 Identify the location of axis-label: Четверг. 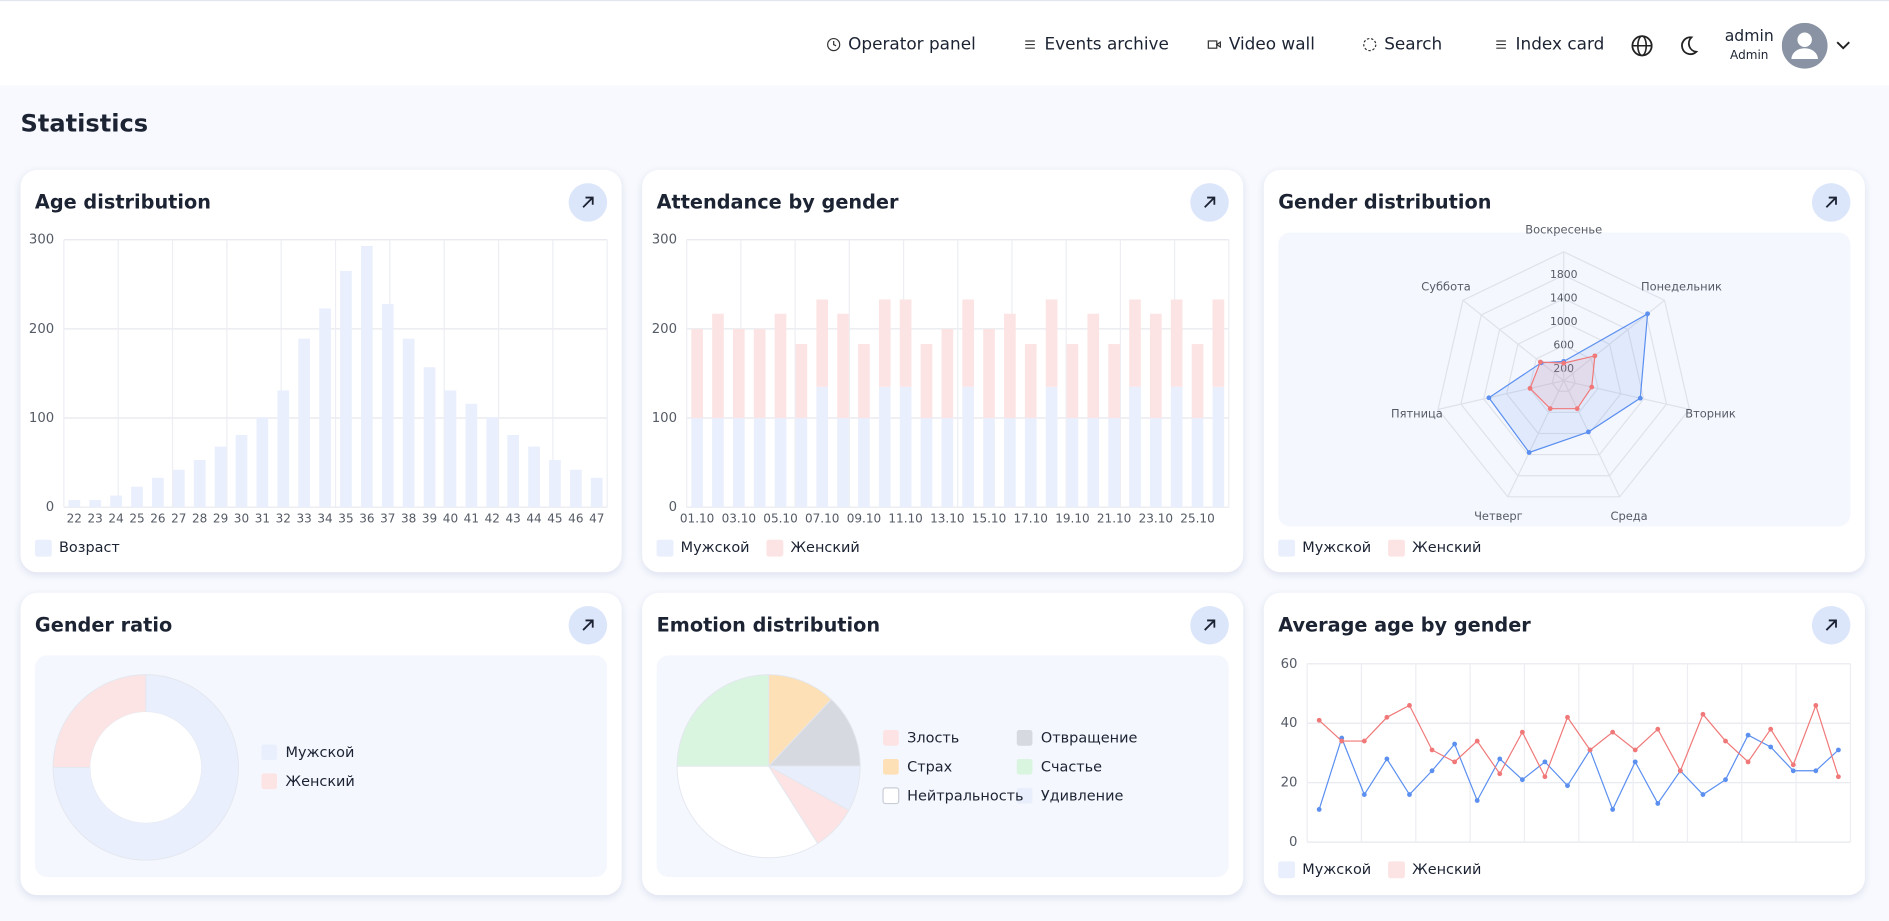
(1498, 516).